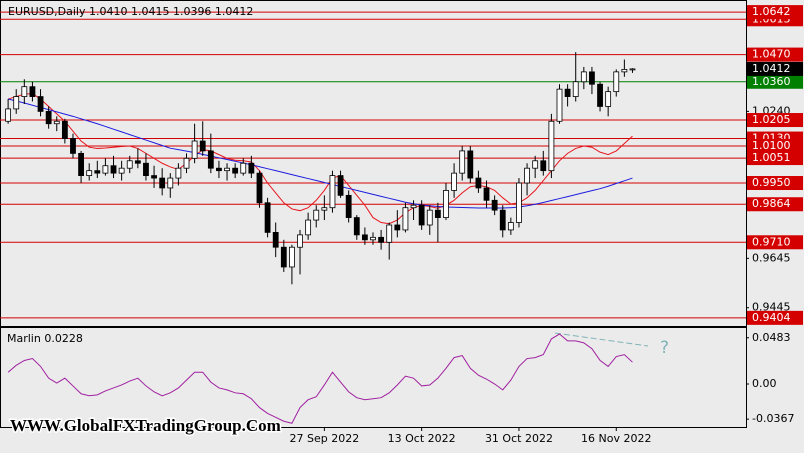 This screenshot has width=804, height=453. I want to click on annotation: ?, so click(664, 348).